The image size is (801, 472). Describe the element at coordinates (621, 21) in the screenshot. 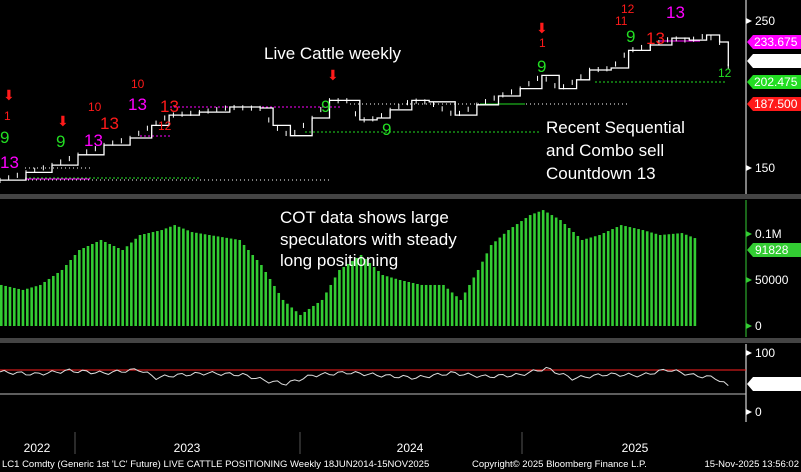

I see `td-label: 11` at that location.